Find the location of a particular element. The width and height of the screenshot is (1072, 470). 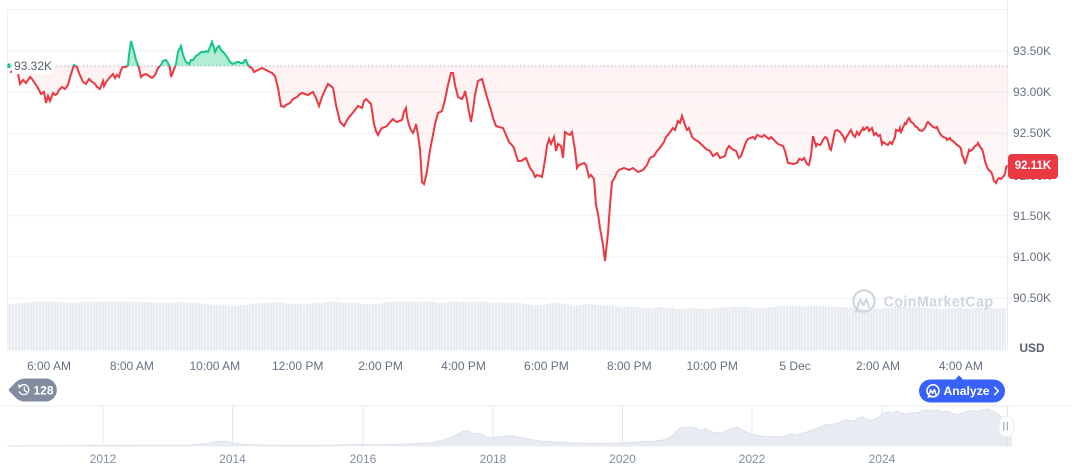

svg-text: 128 is located at coordinates (44, 390).